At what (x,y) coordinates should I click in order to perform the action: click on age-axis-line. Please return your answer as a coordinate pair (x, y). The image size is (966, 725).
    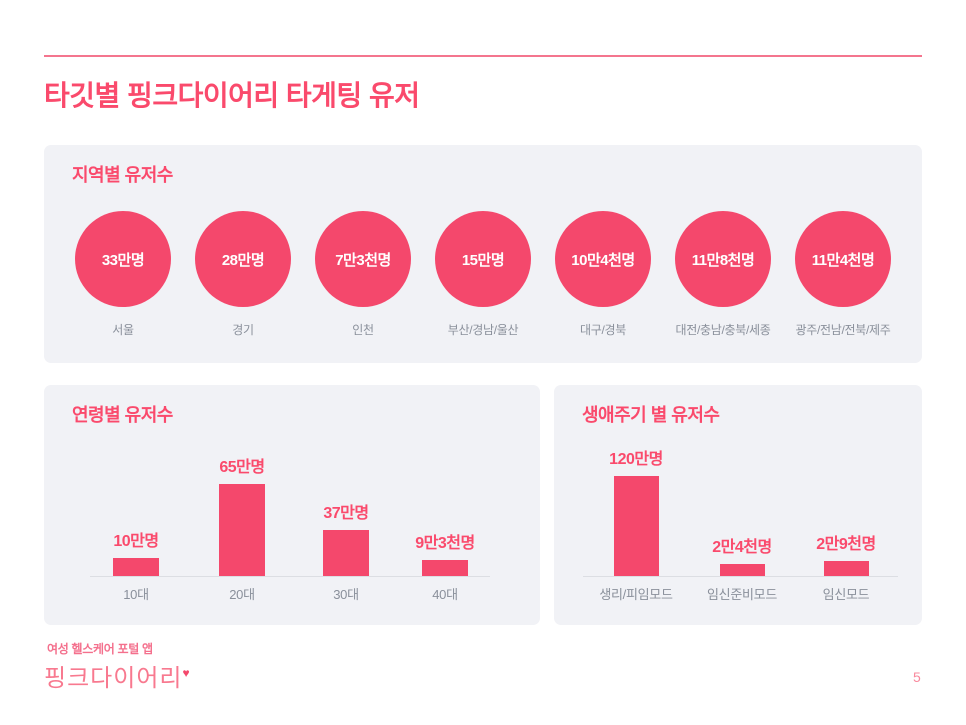
    Looking at the image, I should click on (290, 576).